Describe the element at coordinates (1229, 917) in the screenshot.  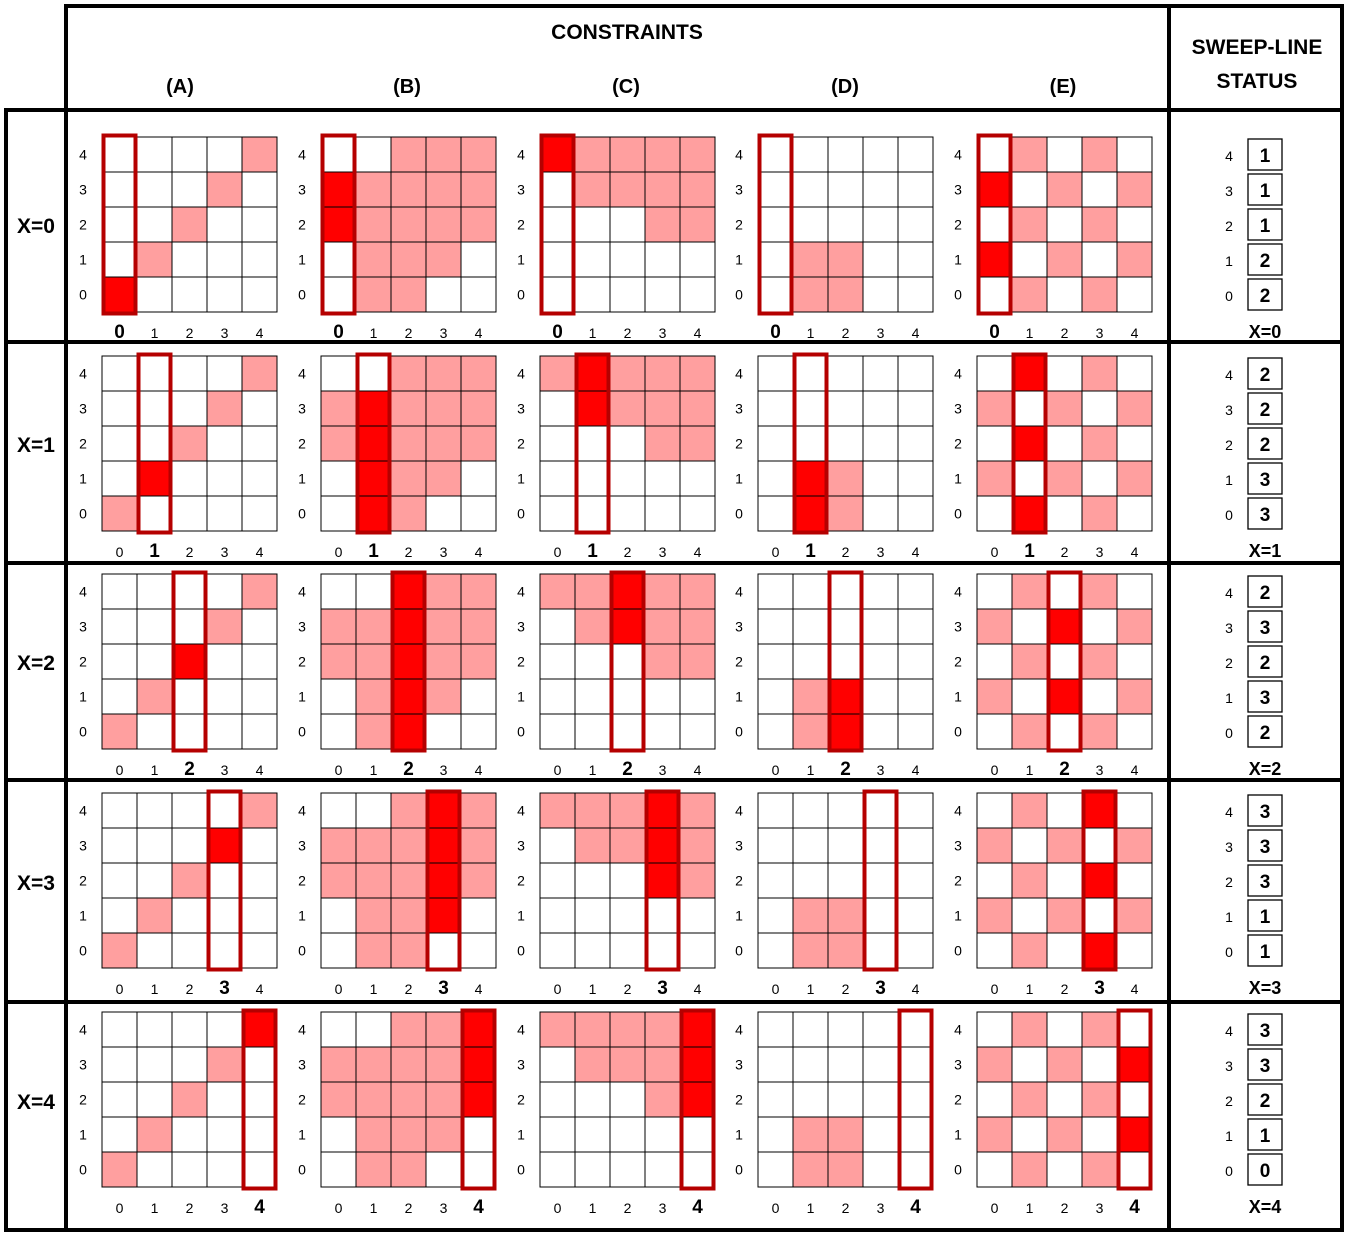
I see `status-y-tick: 1` at that location.